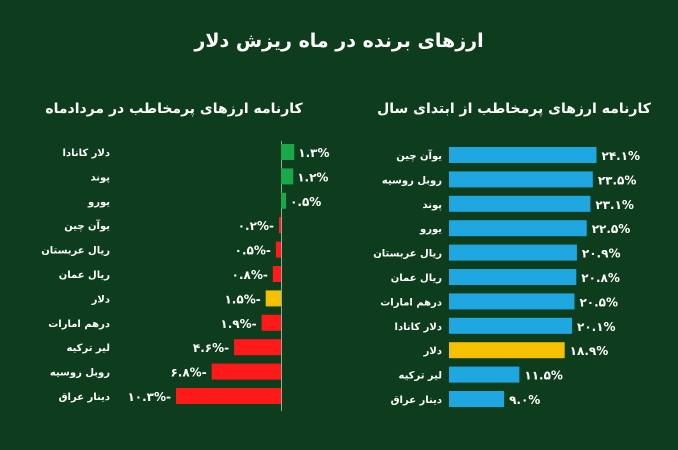 Image resolution: width=678 pixels, height=450 pixels. What do you see at coordinates (420, 376) in the screenshot?
I see `ytd-category-label: لیر ترکیه` at bounding box center [420, 376].